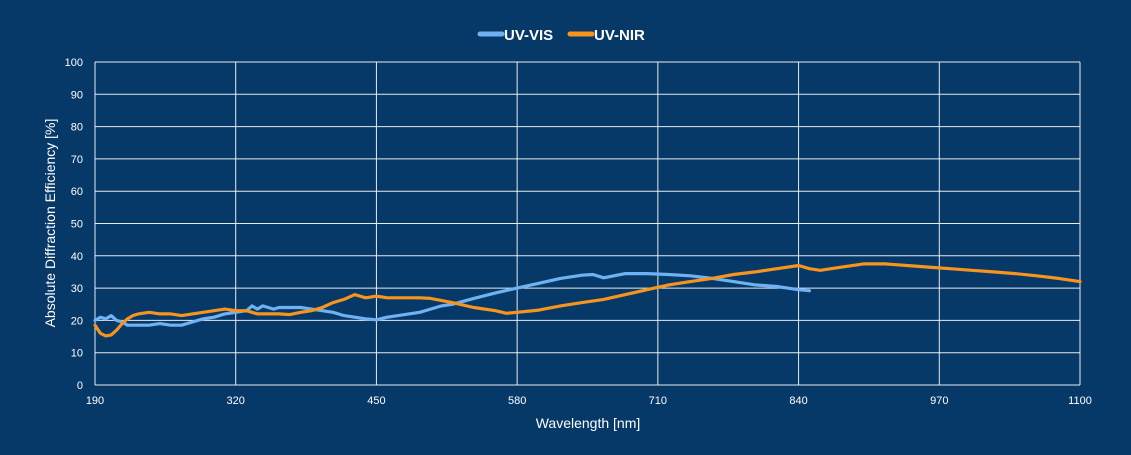  Describe the element at coordinates (74, 63) in the screenshot. I see `y-tick-label: 100` at that location.